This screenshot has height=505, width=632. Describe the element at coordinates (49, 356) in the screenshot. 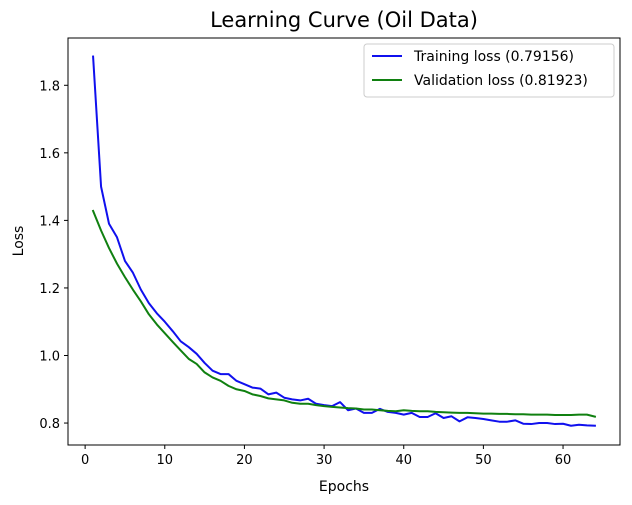

I see `y-tick-label: 1.0` at that location.